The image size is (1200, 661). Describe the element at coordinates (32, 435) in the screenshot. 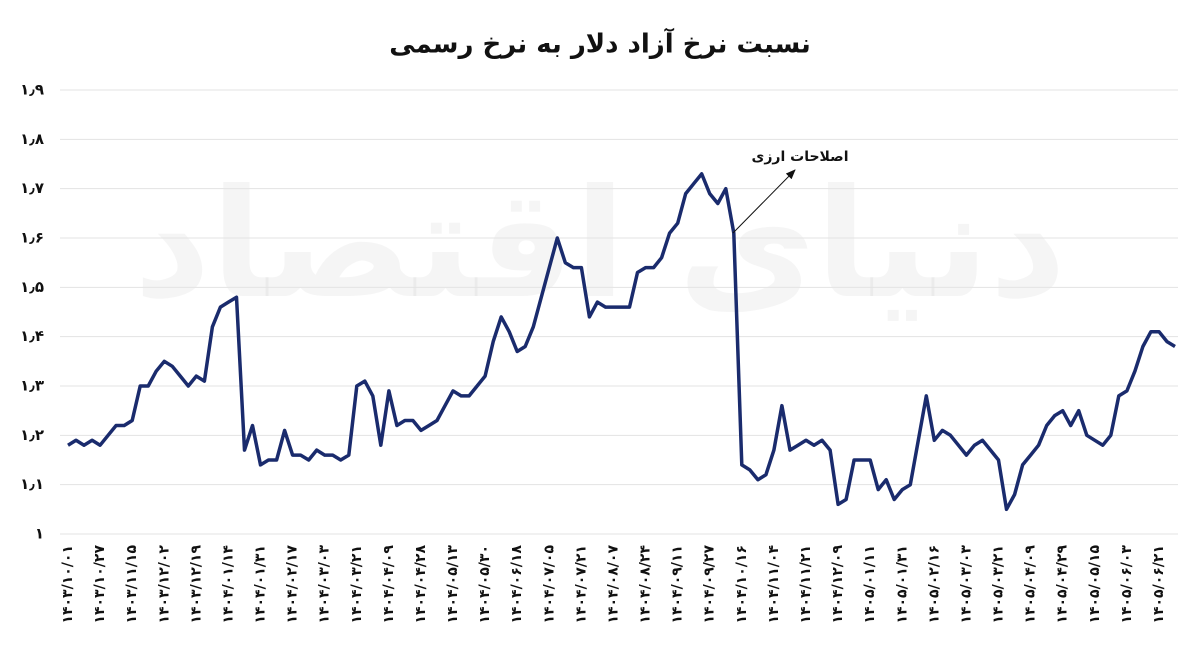

I see `y-tick-label: ۱٫۲` at that location.